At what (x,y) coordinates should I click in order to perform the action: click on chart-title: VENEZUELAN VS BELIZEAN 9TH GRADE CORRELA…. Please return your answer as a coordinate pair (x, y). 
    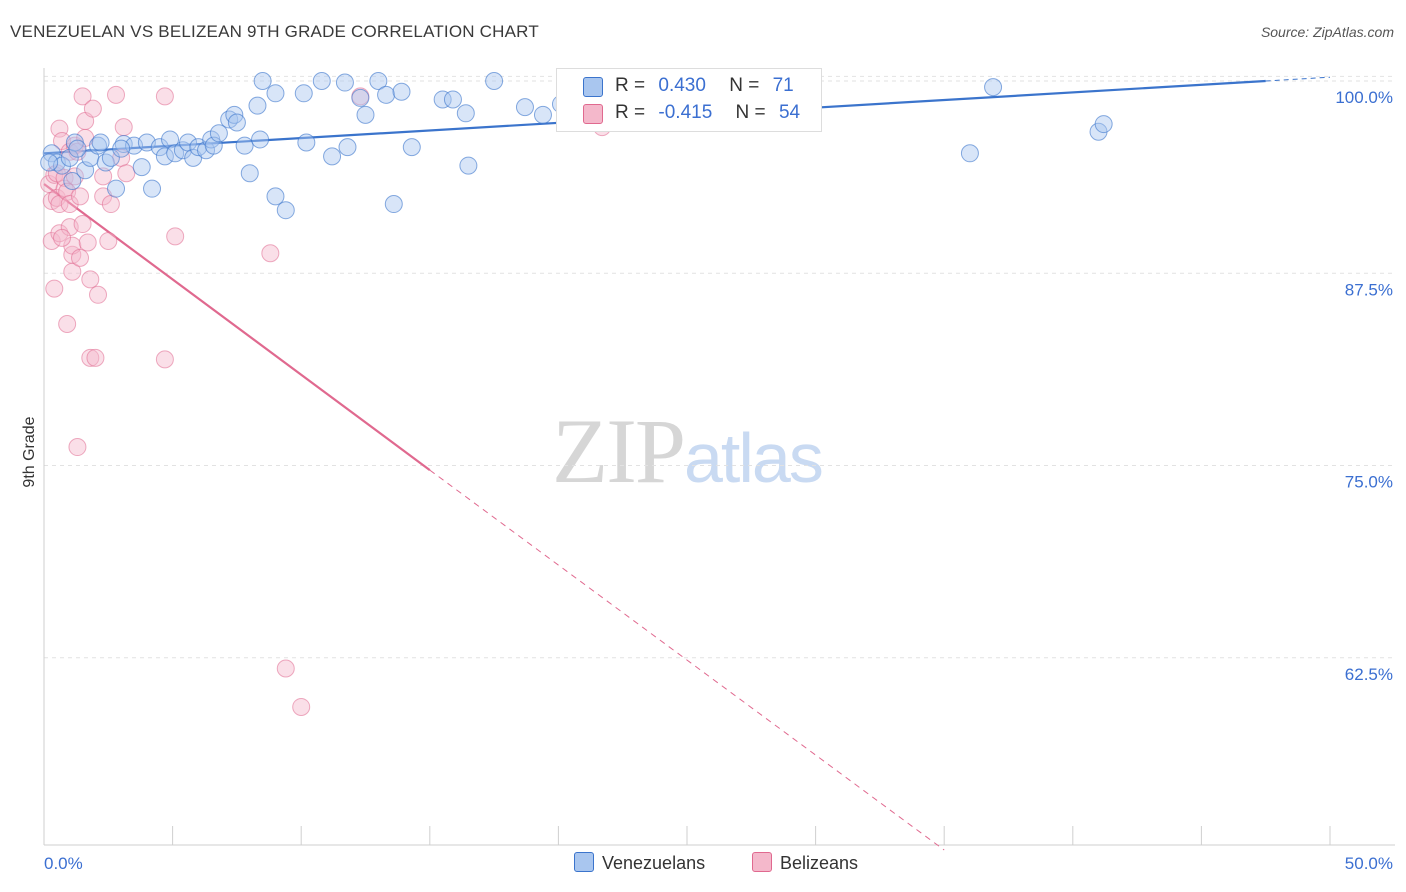
    Looking at the image, I should click on (274, 31).